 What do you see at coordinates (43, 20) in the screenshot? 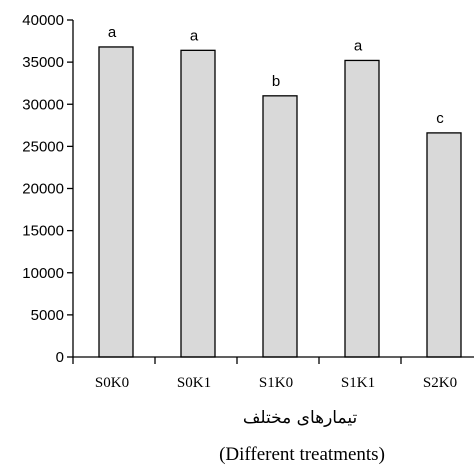
I see `y-tick-label: 40000` at bounding box center [43, 20].